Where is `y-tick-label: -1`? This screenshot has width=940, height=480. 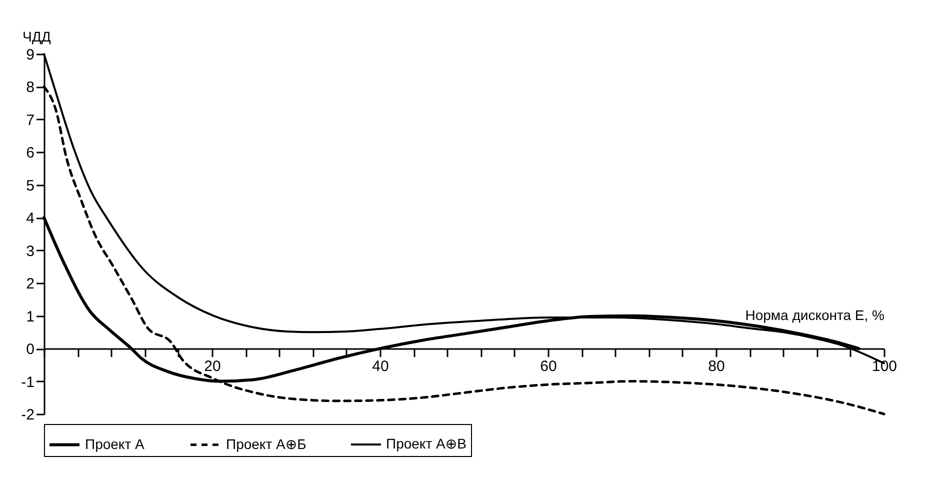
y-tick-label: -1 is located at coordinates (27, 382).